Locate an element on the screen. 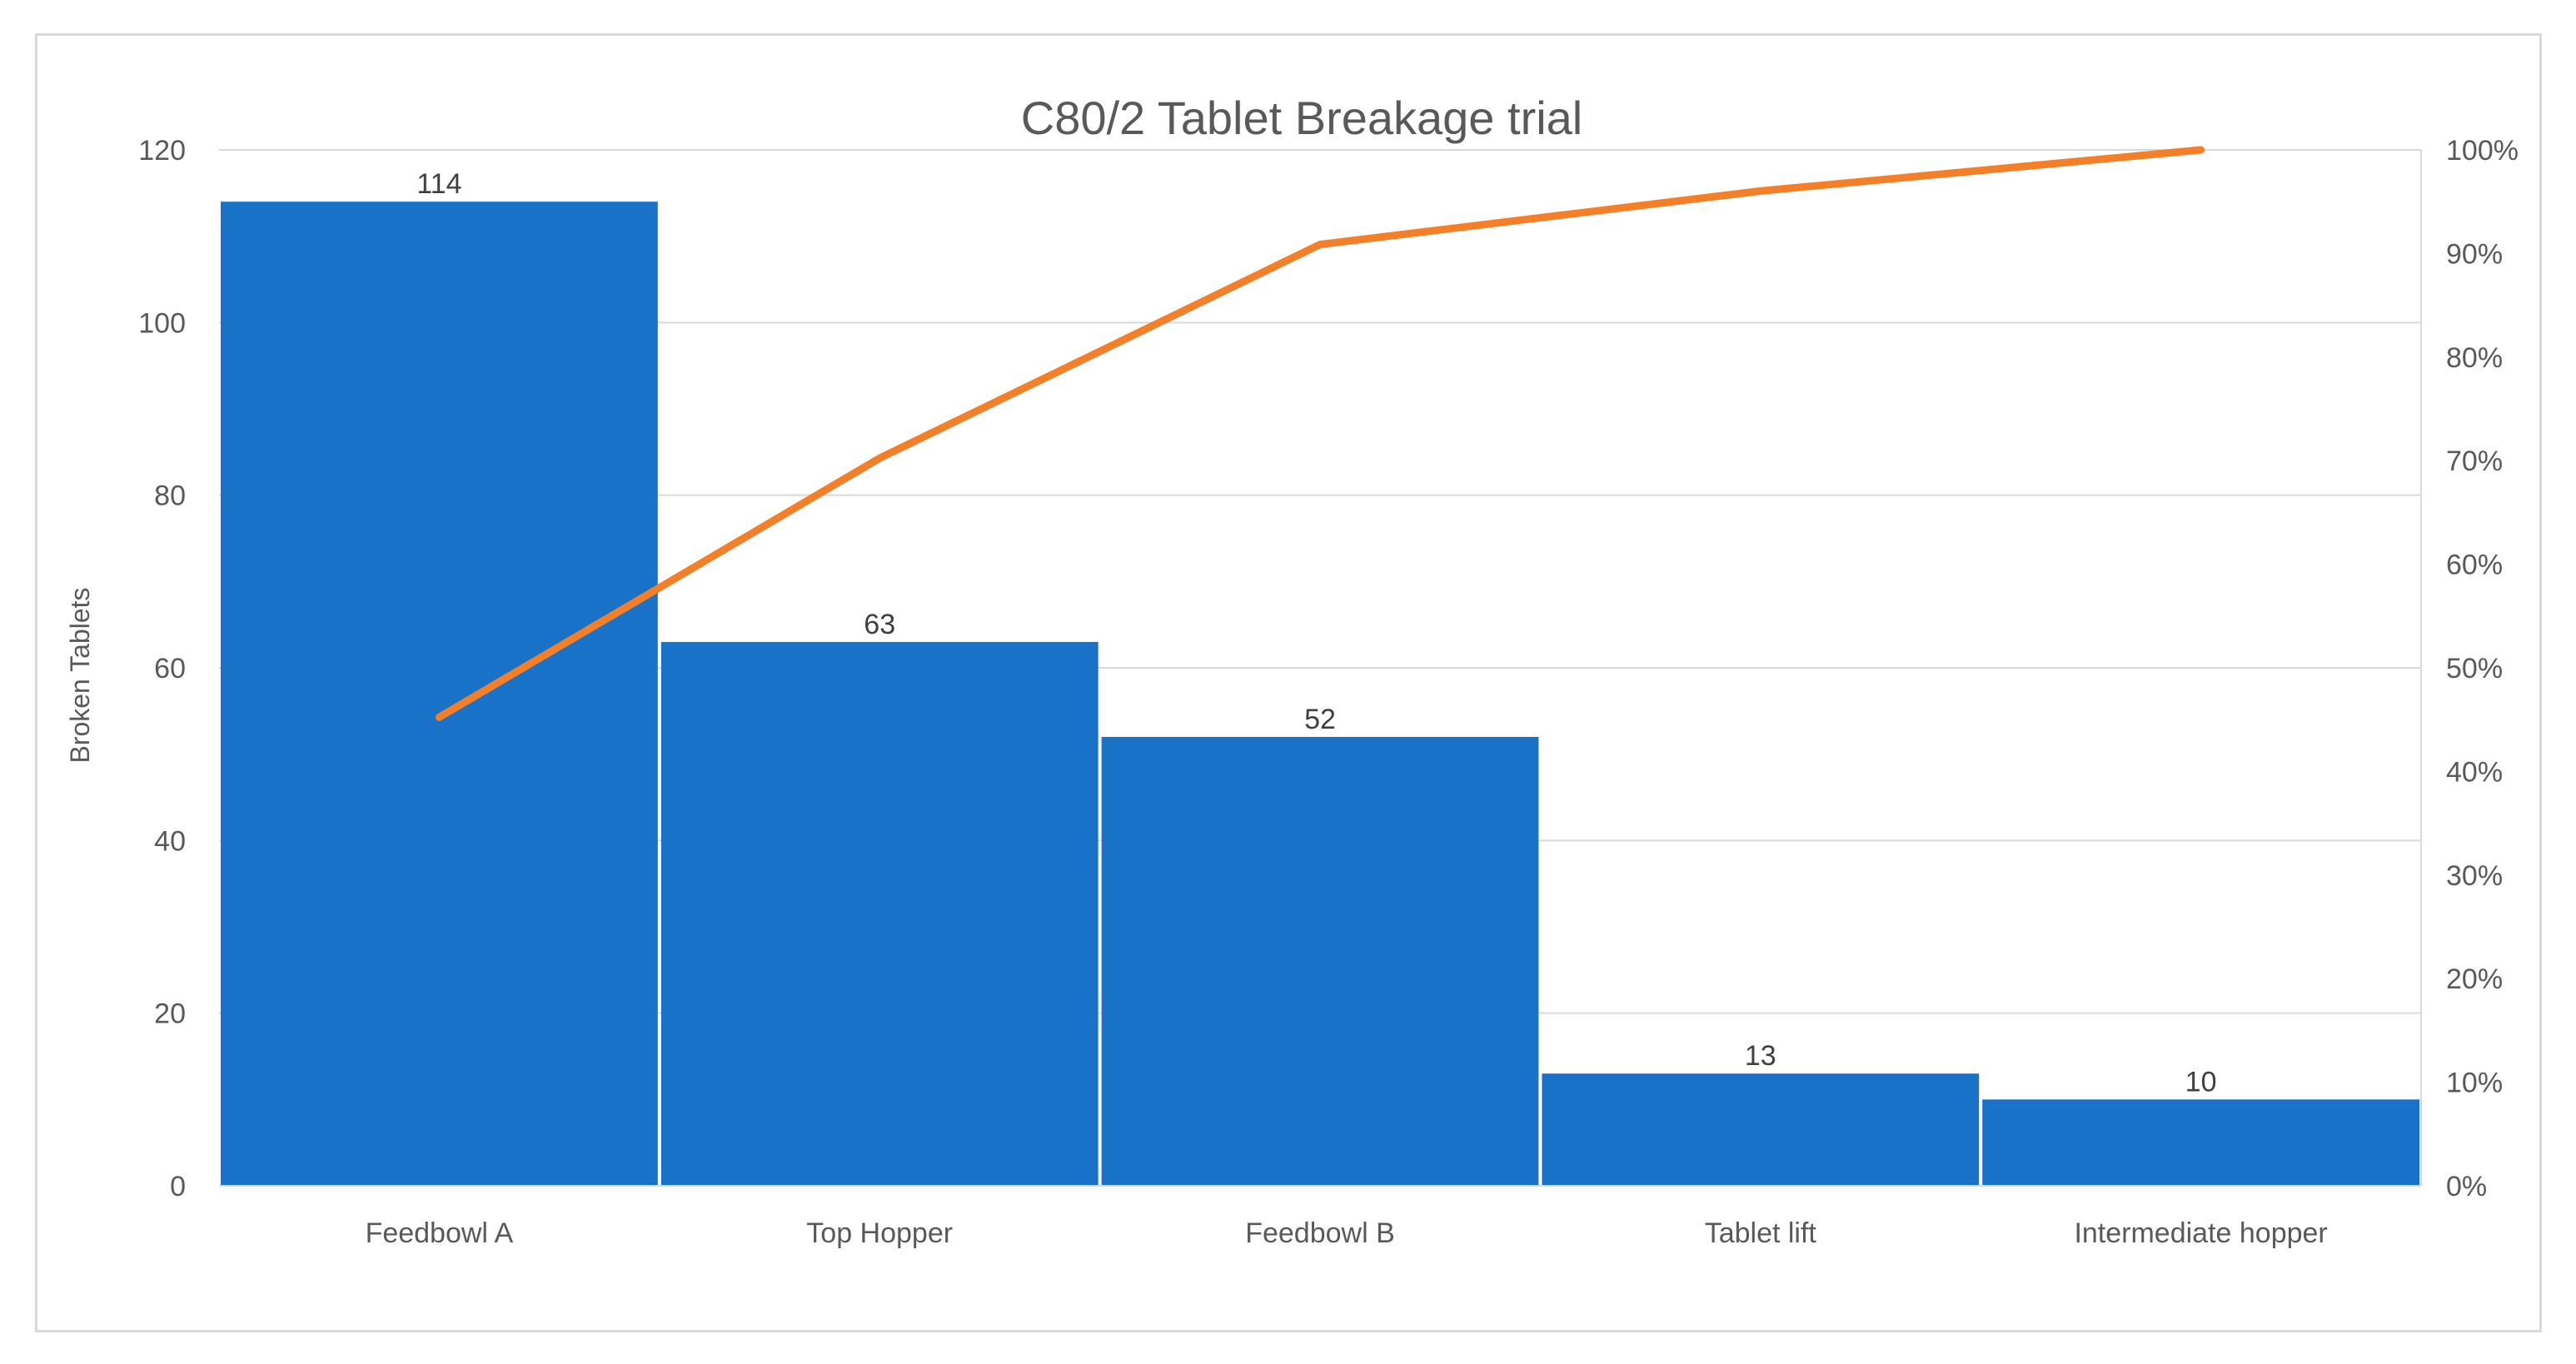 Image resolution: width=2576 pixels, height=1364 pixels. y-tick-label: 120 is located at coordinates (162, 151).